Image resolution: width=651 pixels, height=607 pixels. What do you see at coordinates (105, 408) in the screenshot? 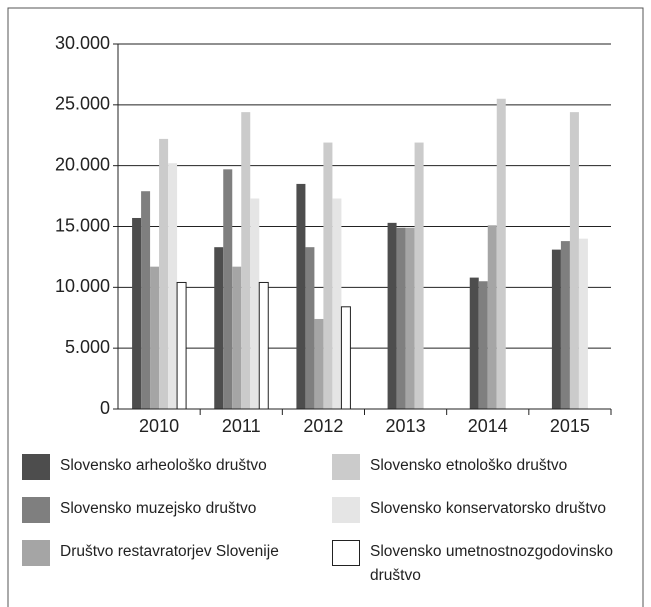
I see `y-tick-label: 0` at bounding box center [105, 408].